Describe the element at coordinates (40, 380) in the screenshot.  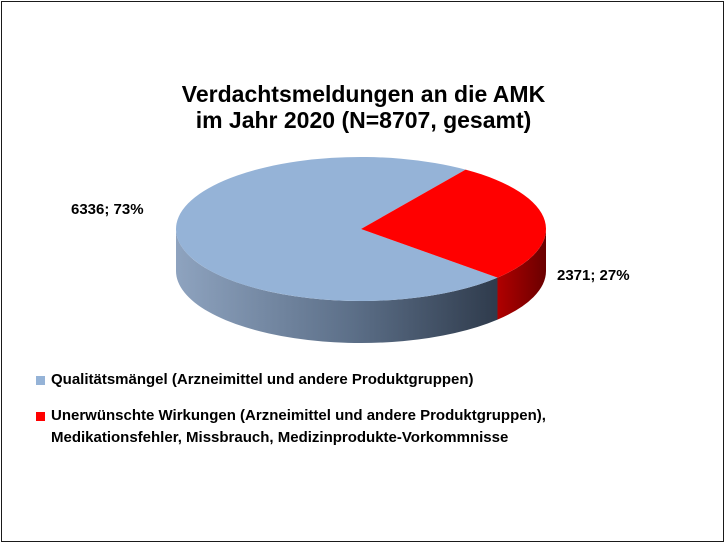
I see `legend-swatch-quality` at that location.